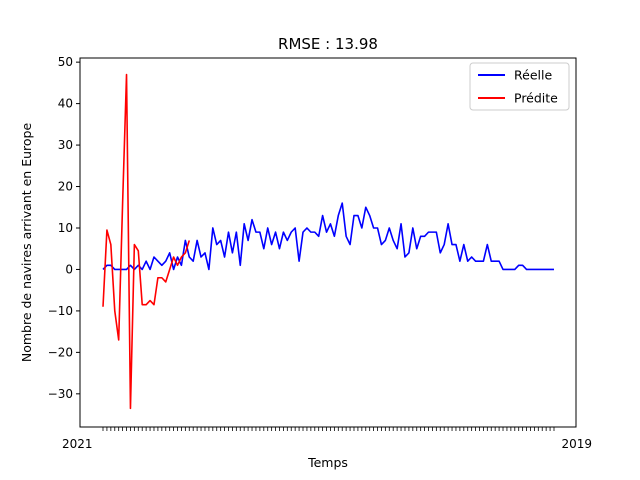  What do you see at coordinates (69, 269) in the screenshot?
I see `y-tick-label: 0` at bounding box center [69, 269].